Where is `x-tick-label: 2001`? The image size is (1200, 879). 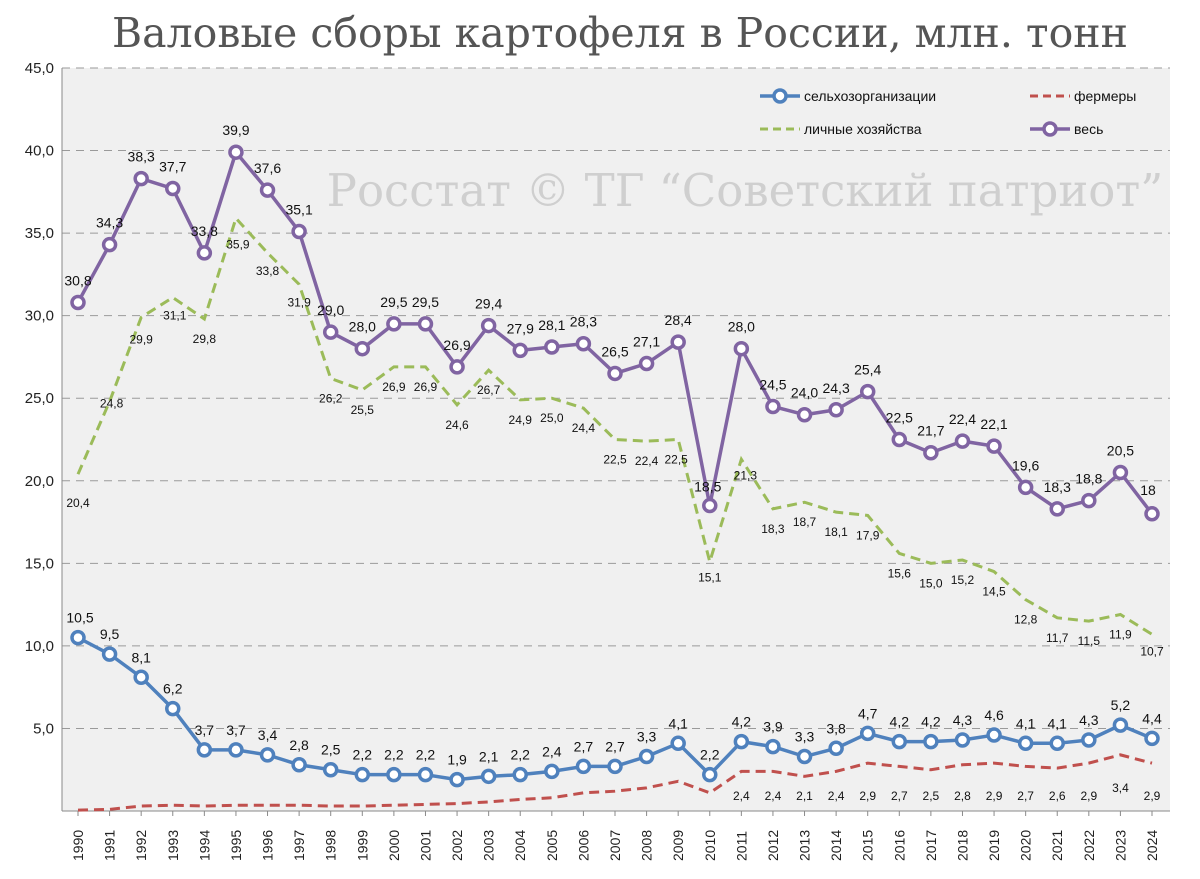 x-tick-label: 2001 is located at coordinates (425, 845).